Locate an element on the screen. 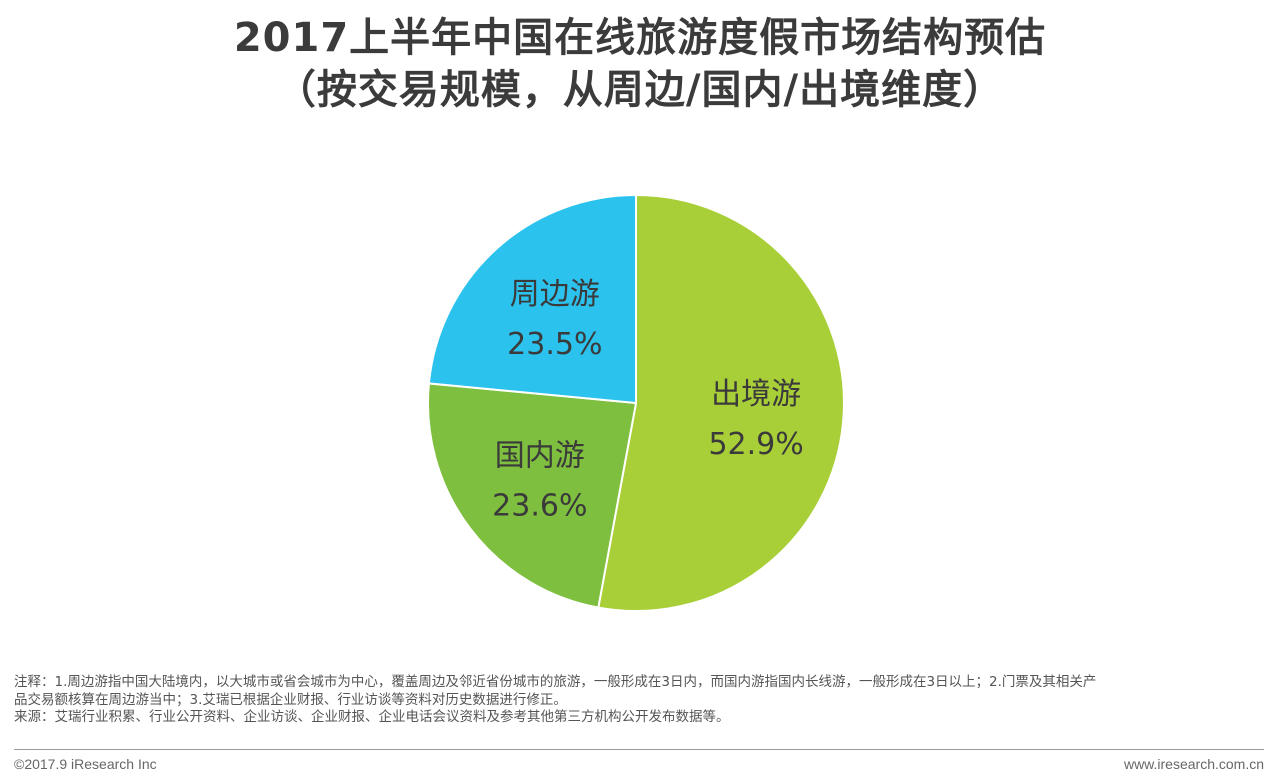 The height and width of the screenshot is (778, 1280). website-link: www.iresearch.com.cn is located at coordinates (1193, 764).